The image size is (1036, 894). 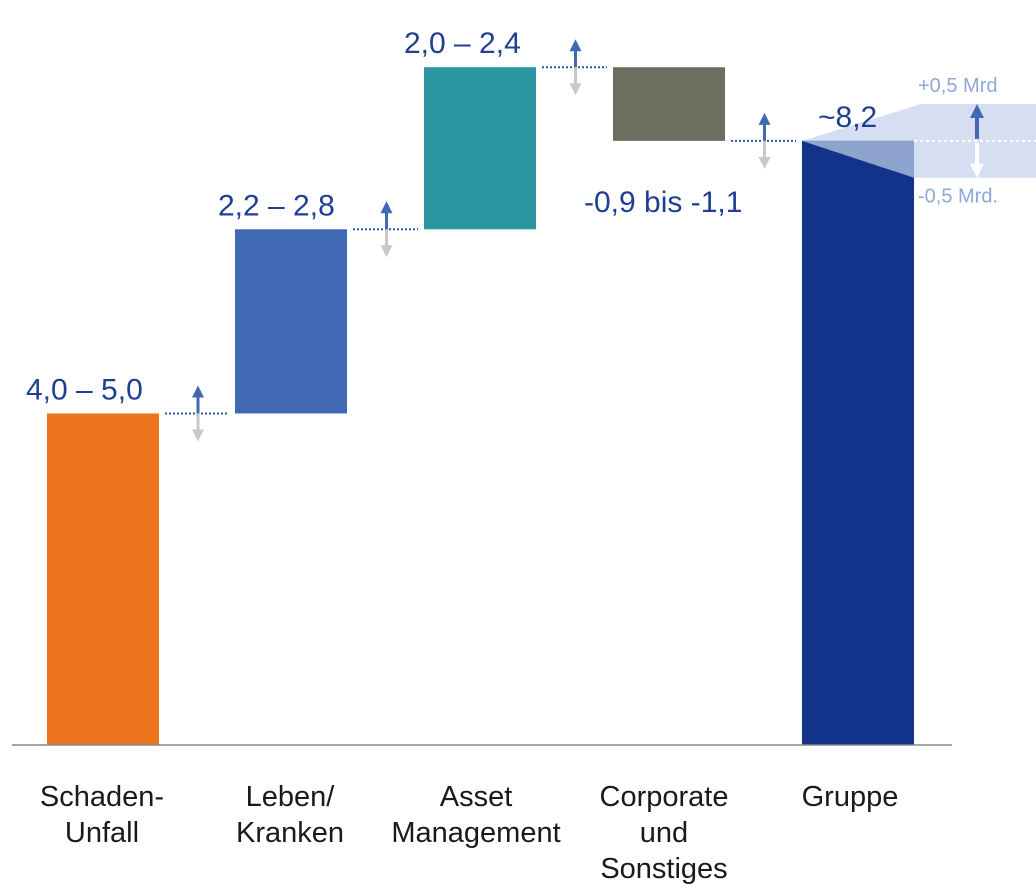 What do you see at coordinates (664, 833) in the screenshot?
I see `category-label: und` at bounding box center [664, 833].